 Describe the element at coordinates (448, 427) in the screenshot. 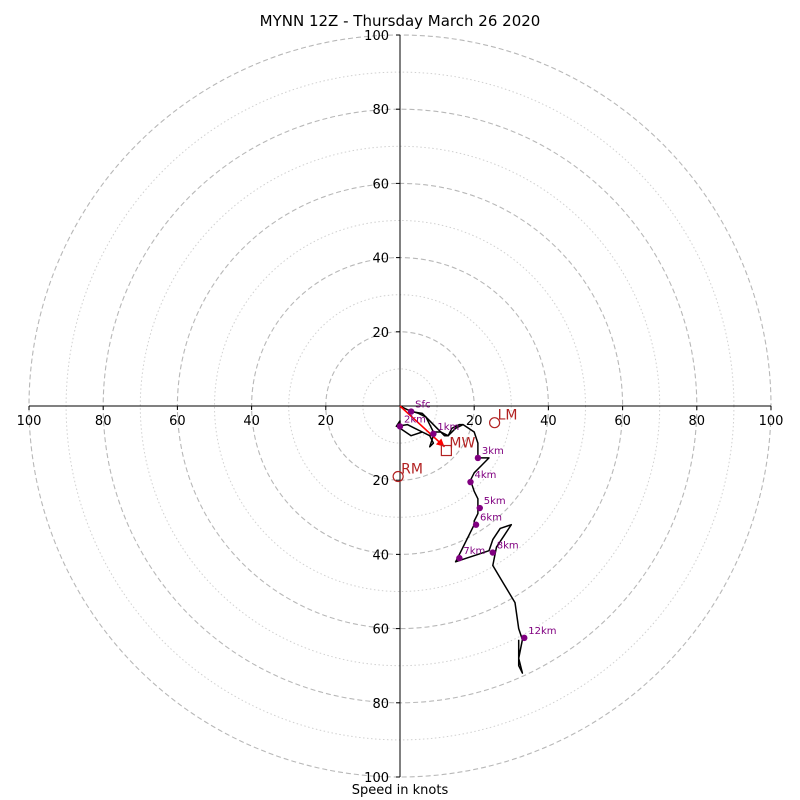

I see `height-label-1km: 1km` at that location.